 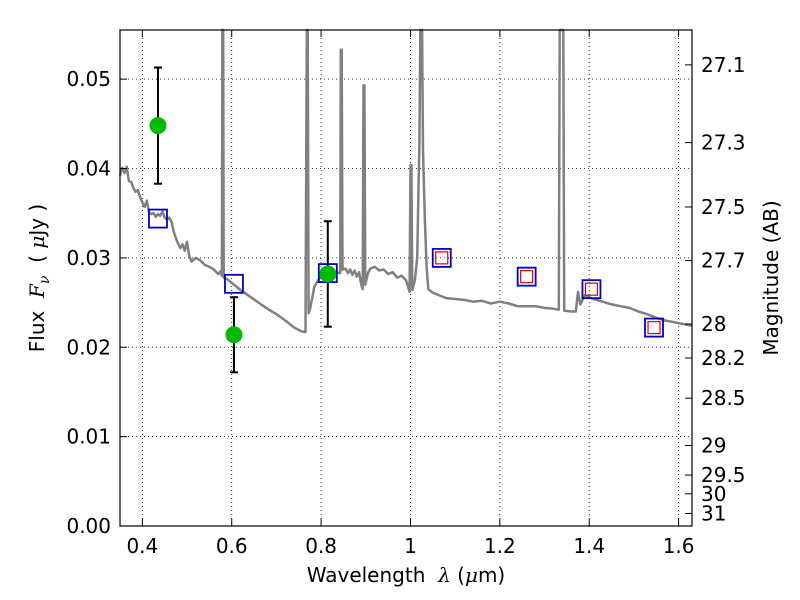 I want to click on y-tick-label: 0.00, so click(x=88, y=526).